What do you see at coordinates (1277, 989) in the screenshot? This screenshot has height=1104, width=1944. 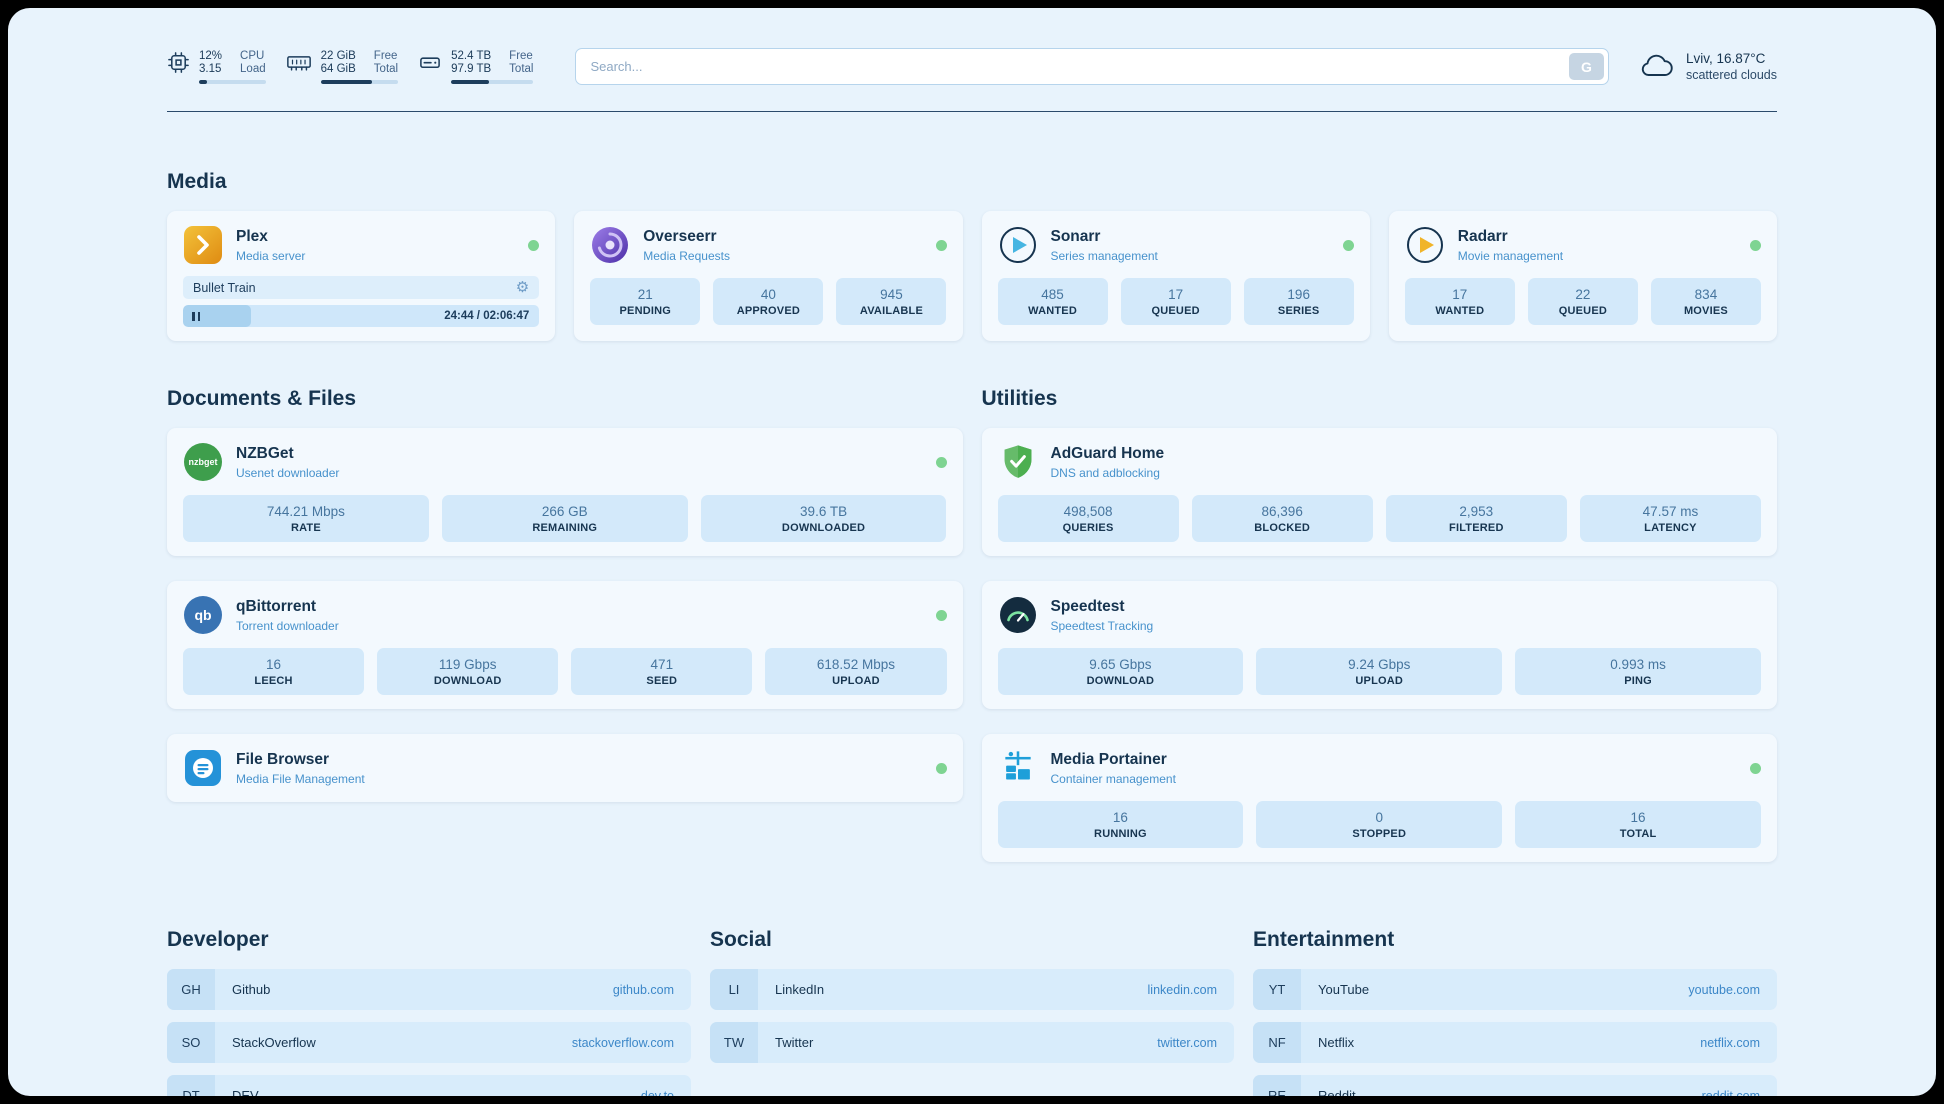 I see `bookmark-abbr: YT` at bounding box center [1277, 989].